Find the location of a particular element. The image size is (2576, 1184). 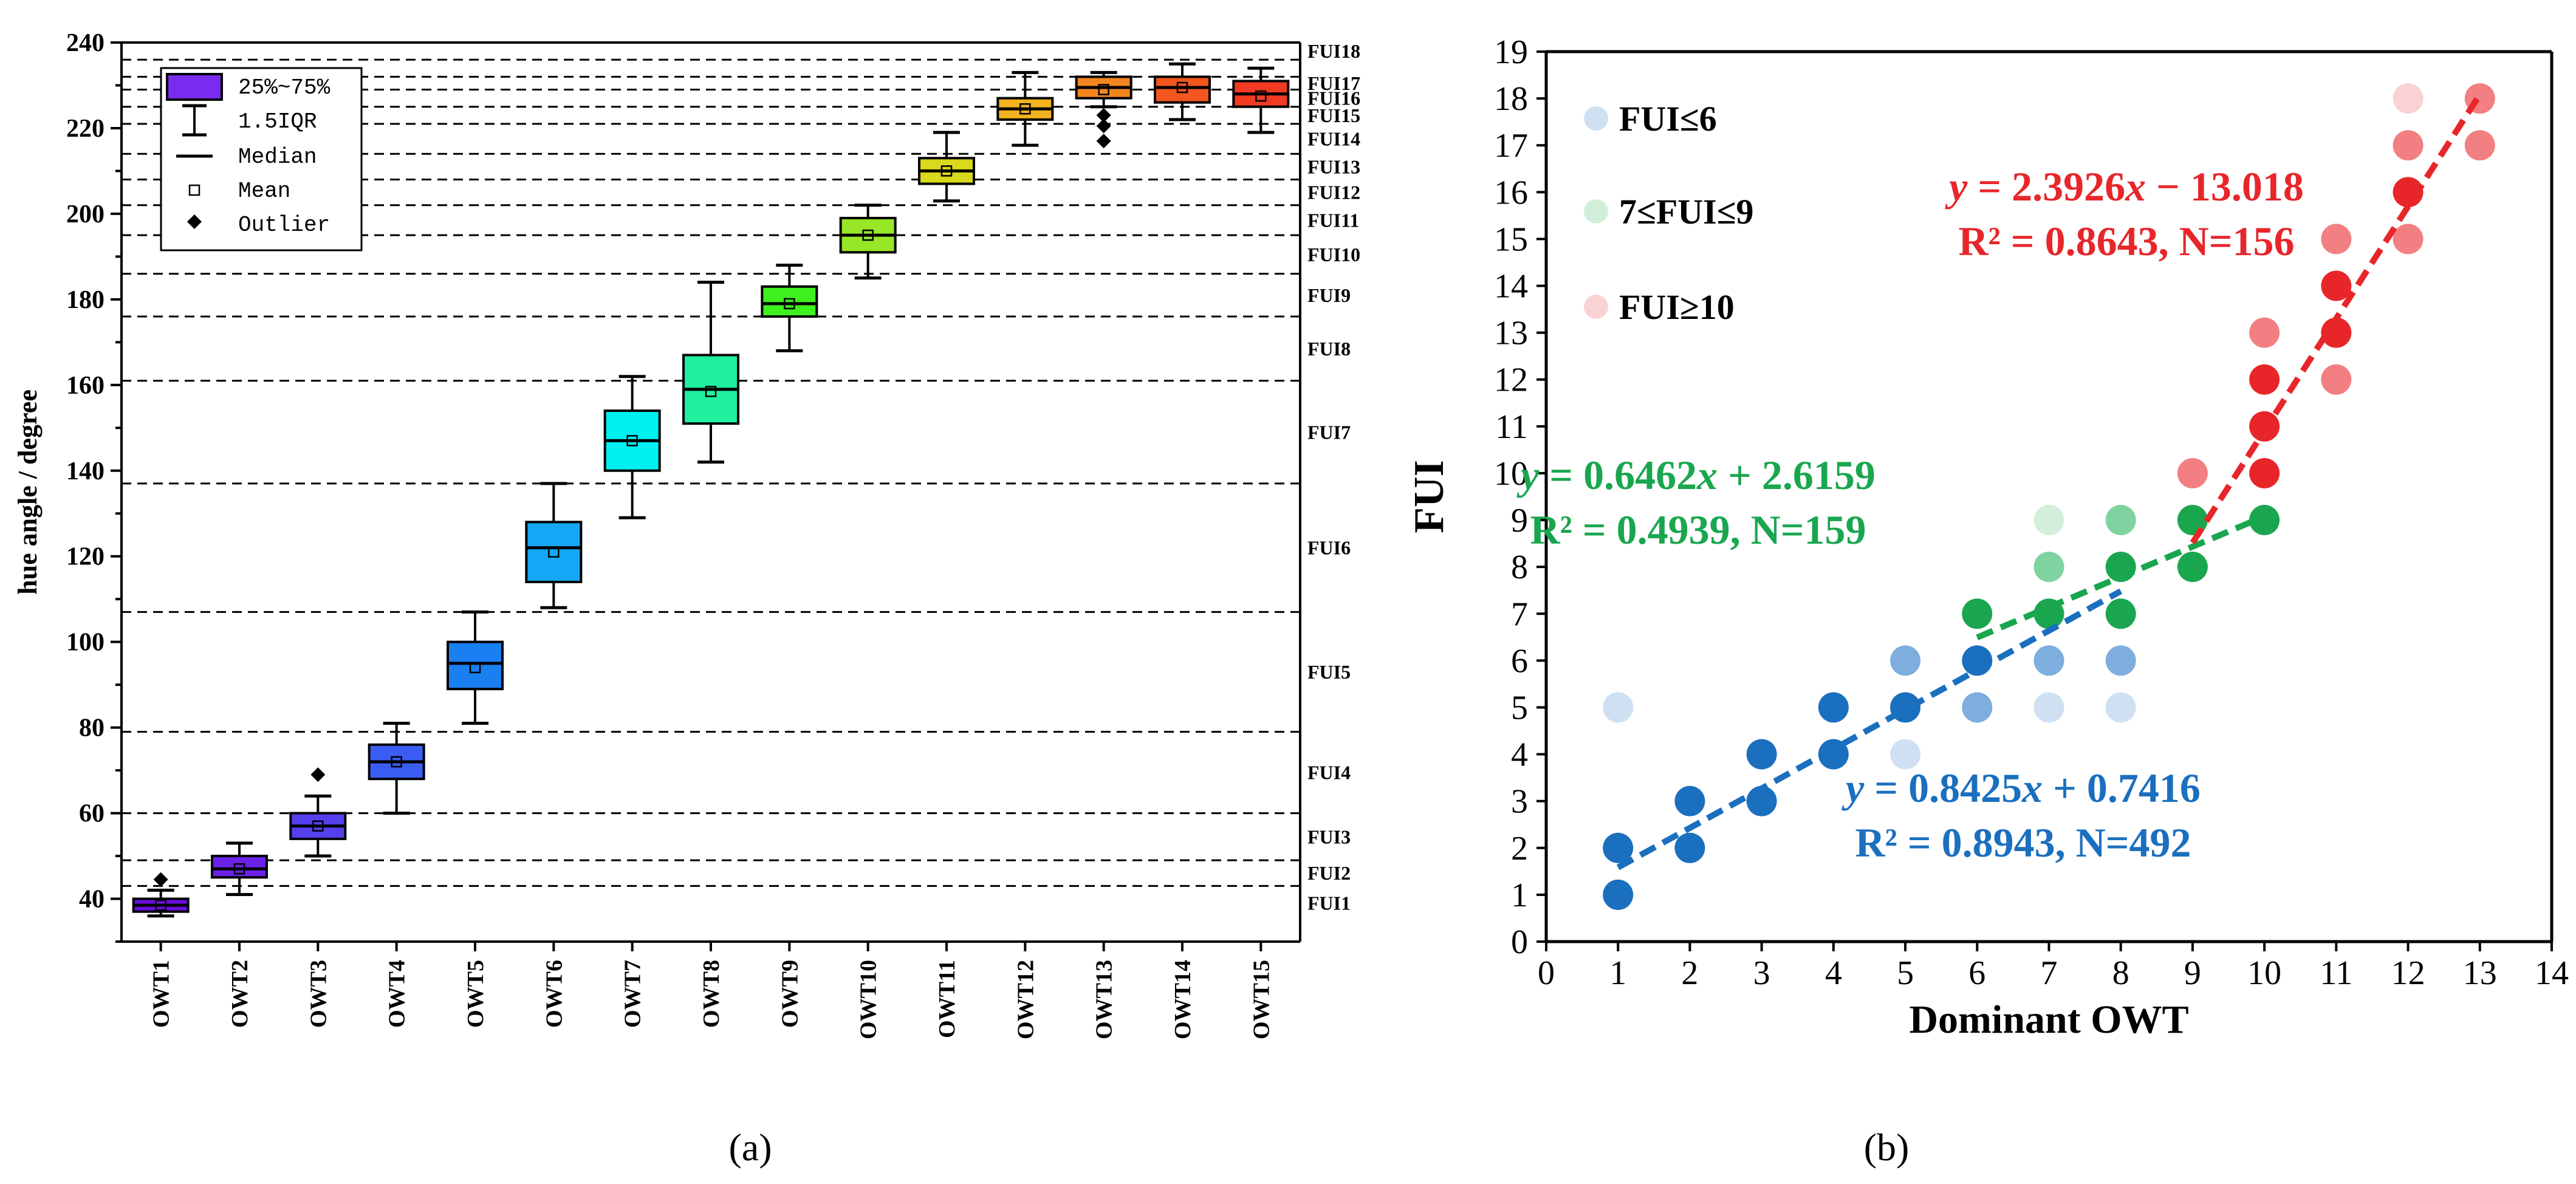

y-tick-label: 180 is located at coordinates (85, 300).